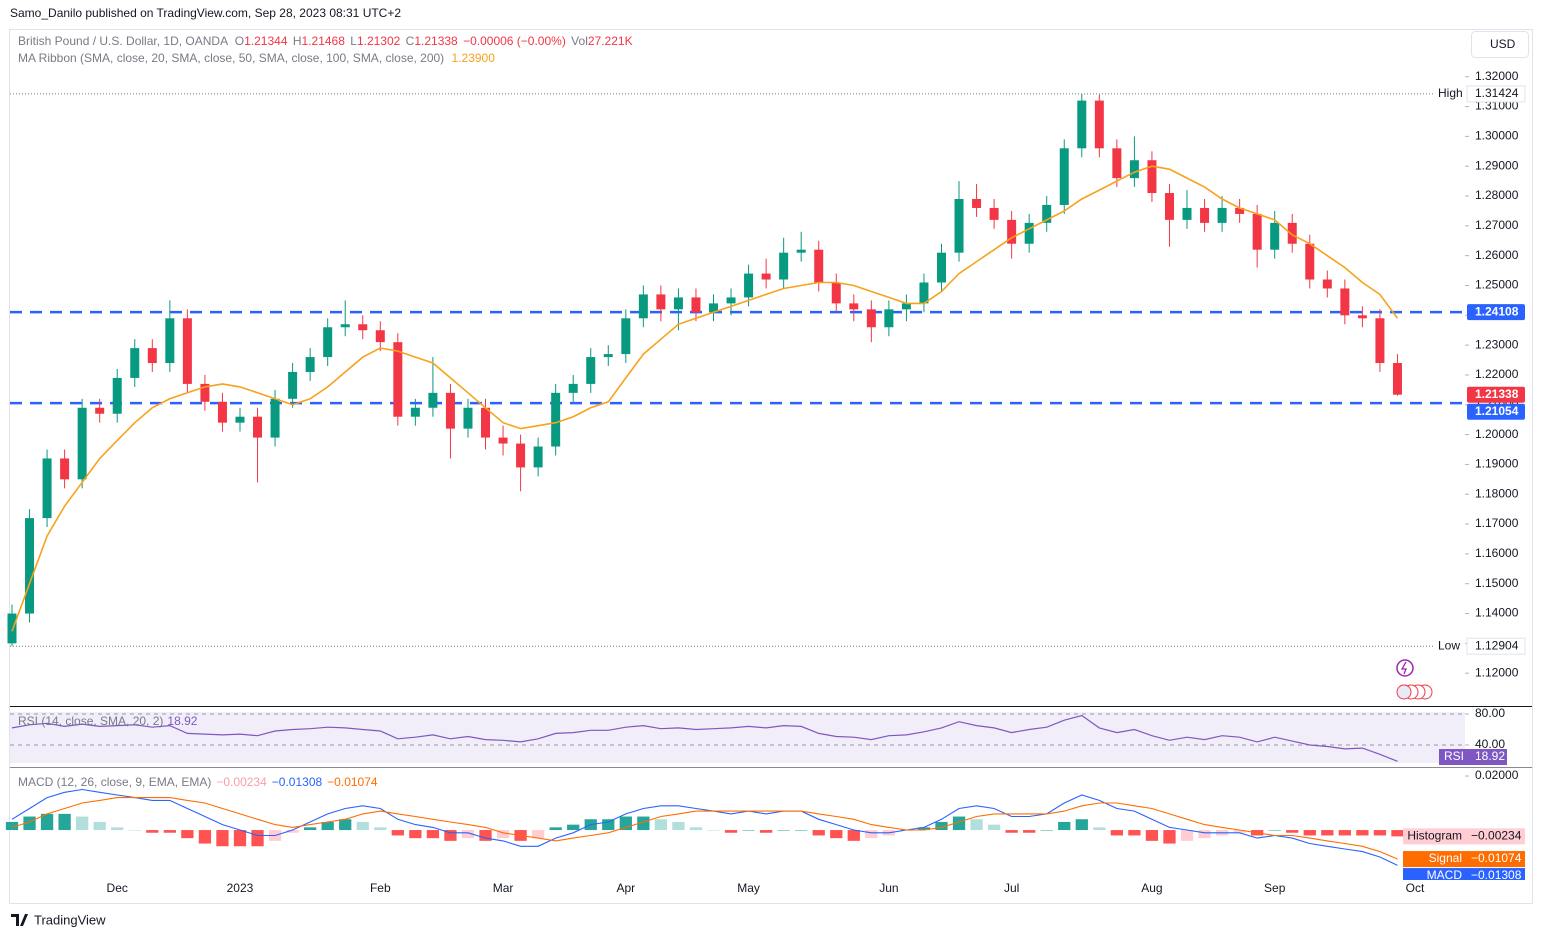 The height and width of the screenshot is (939, 1543). What do you see at coordinates (1497, 523) in the screenshot?
I see `y-tick-label: 1.17000` at bounding box center [1497, 523].